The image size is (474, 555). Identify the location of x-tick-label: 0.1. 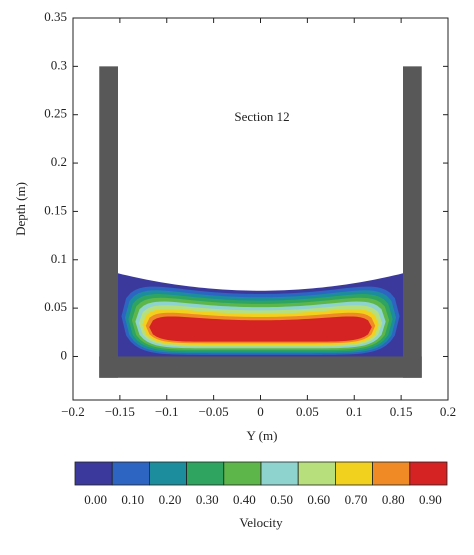
(354, 411).